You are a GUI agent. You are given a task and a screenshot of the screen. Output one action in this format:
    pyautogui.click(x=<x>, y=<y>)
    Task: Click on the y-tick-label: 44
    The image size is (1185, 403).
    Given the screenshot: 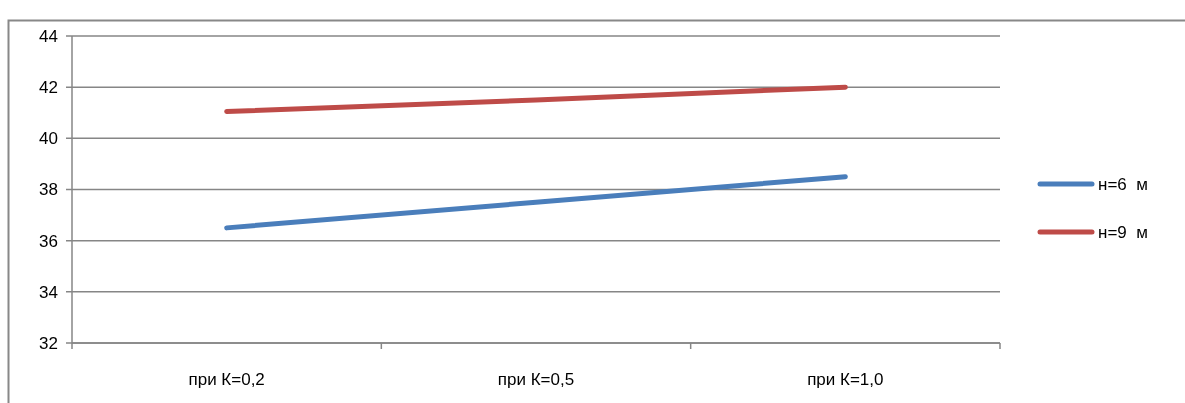 What is the action you would take?
    pyautogui.click(x=48, y=36)
    